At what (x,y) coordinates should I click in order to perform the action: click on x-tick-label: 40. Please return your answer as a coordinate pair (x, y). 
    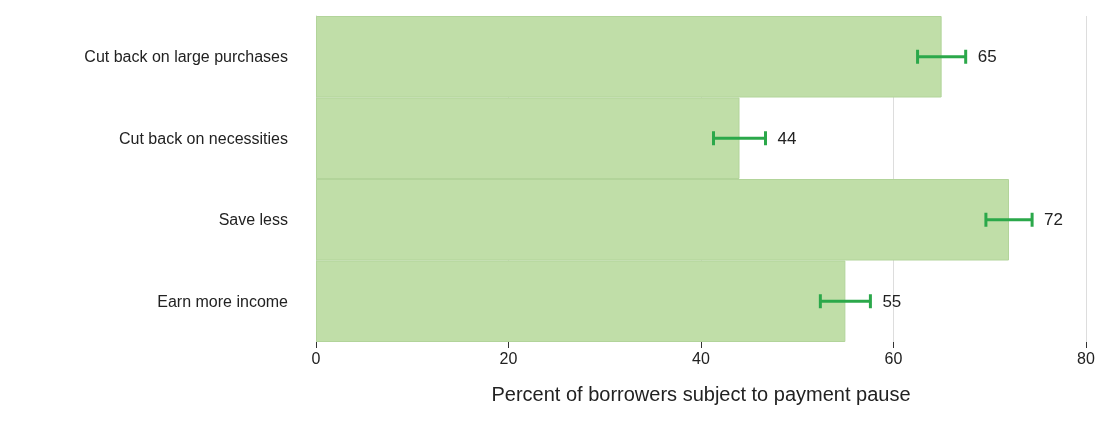
    Looking at the image, I should click on (701, 358).